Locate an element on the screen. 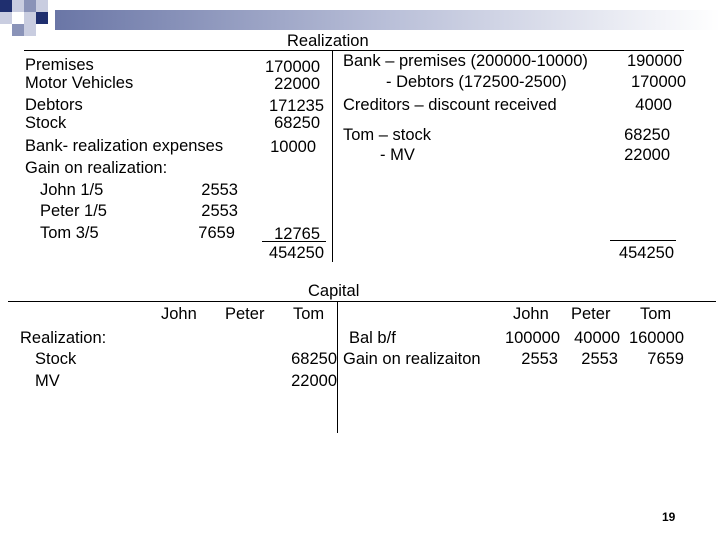 The image size is (720, 540). realization-title: Realization is located at coordinates (328, 41).